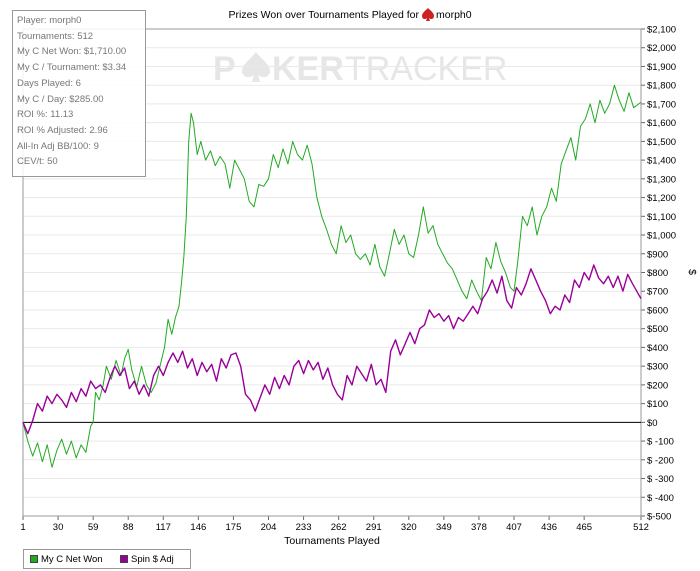 Image resolution: width=700 pixels, height=571 pixels. Describe the element at coordinates (514, 527) in the screenshot. I see `x-tick-label: 407` at that location.